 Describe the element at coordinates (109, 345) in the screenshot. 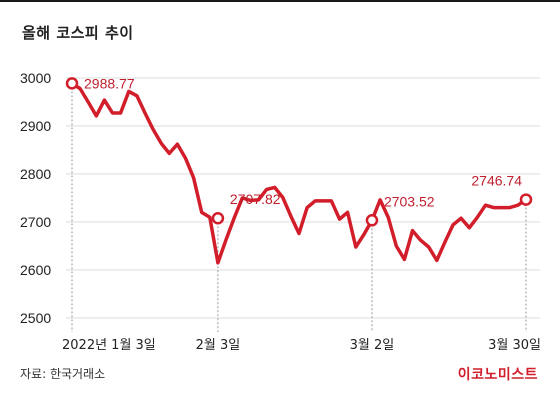

I see `x-tick-label: 2022년 1월 3일` at that location.